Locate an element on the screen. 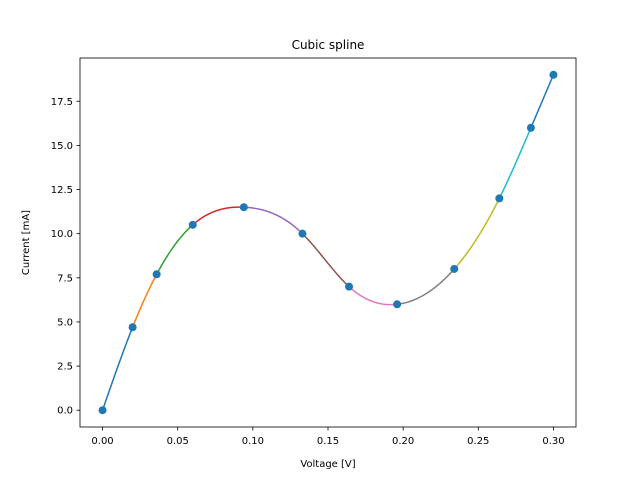 The width and height of the screenshot is (640, 480). y-axis: 0.0 2.5 5.0 7.5 10.0 12.5 15.0 17.5 is located at coordinates (65, 257).